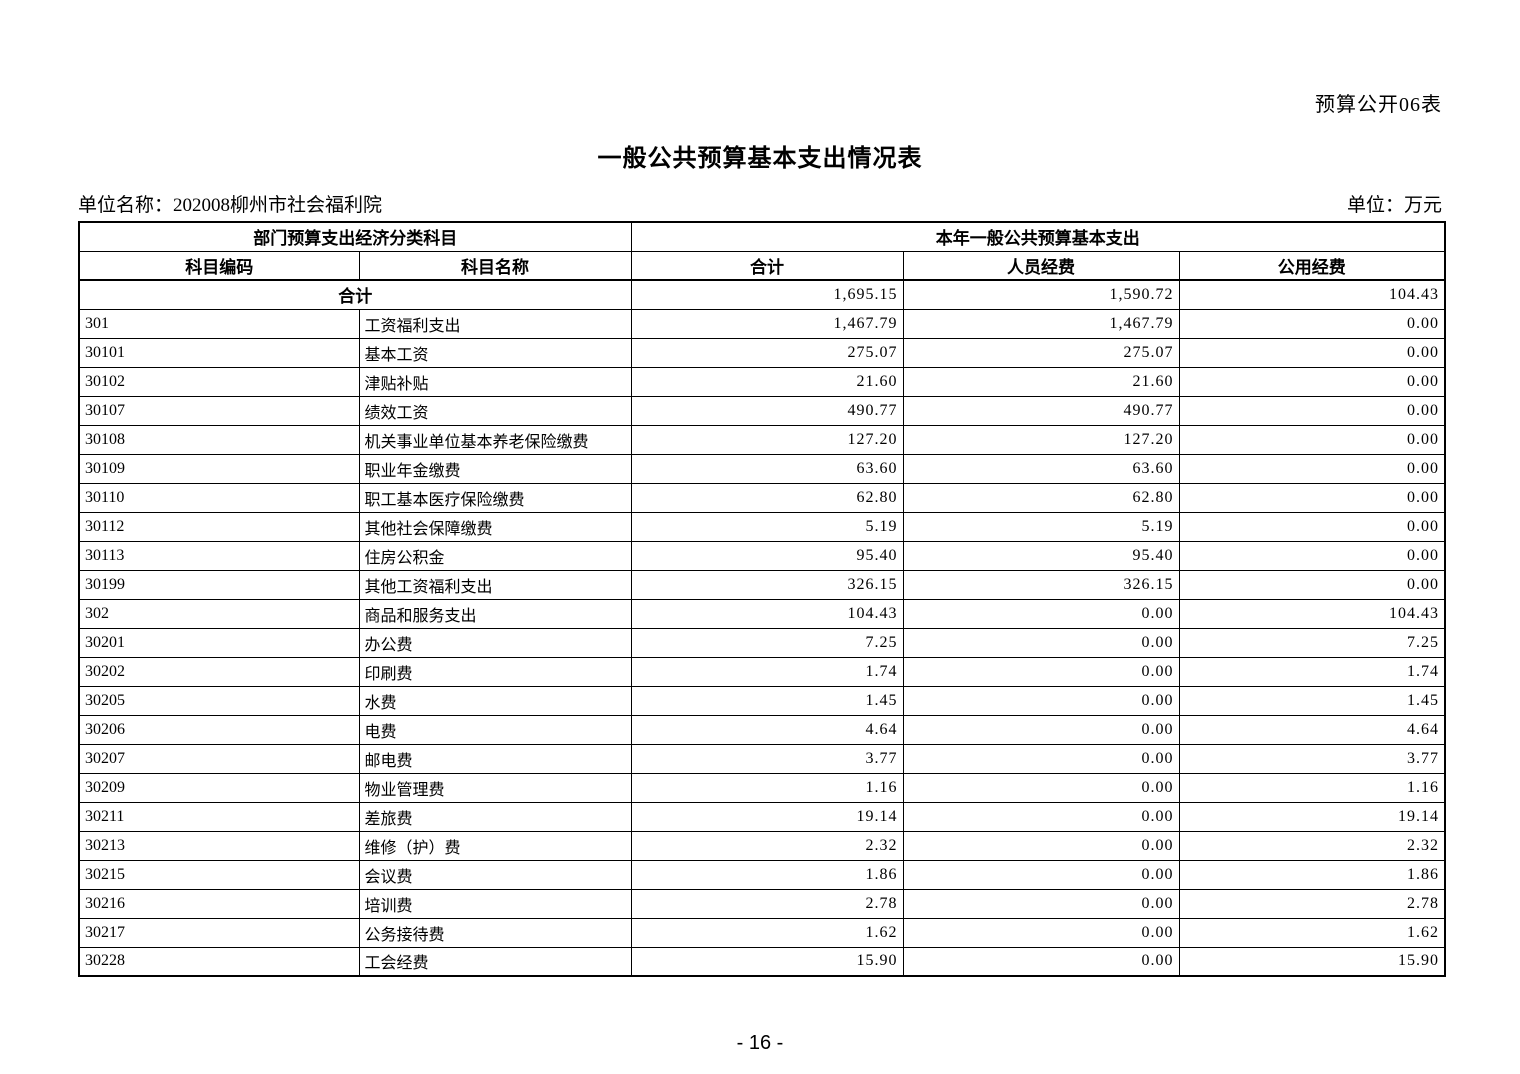 The height and width of the screenshot is (1074, 1520). What do you see at coordinates (767, 729) in the screenshot?
I see `row-total-value: 4.64` at bounding box center [767, 729].